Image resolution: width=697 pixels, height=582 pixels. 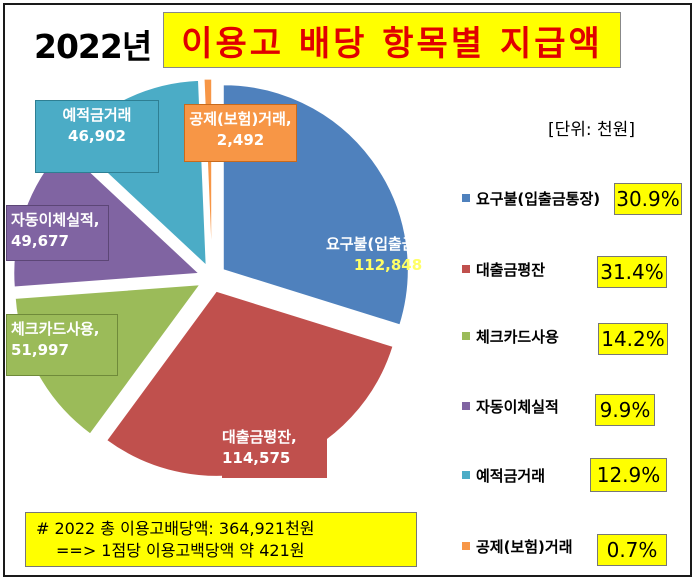 What do you see at coordinates (632, 272) in the screenshot?
I see `percent-box-daechul: 31.4%` at bounding box center [632, 272].